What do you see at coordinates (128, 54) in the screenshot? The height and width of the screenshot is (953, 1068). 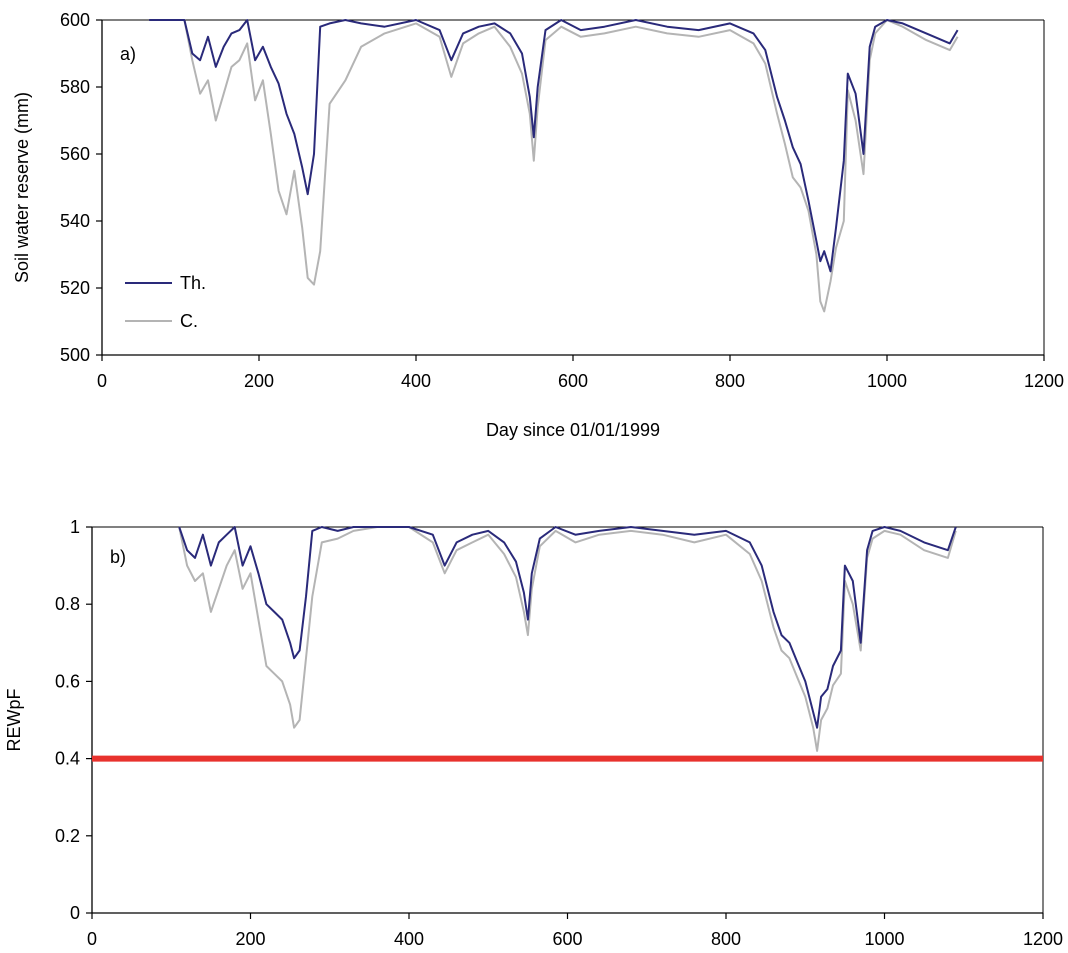 I see `panel-label: a)` at bounding box center [128, 54].